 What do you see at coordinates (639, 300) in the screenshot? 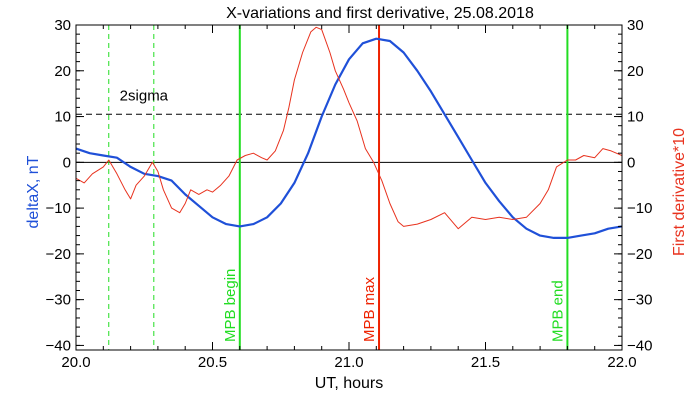
I see `y-tick-label-right: −30` at bounding box center [639, 300].